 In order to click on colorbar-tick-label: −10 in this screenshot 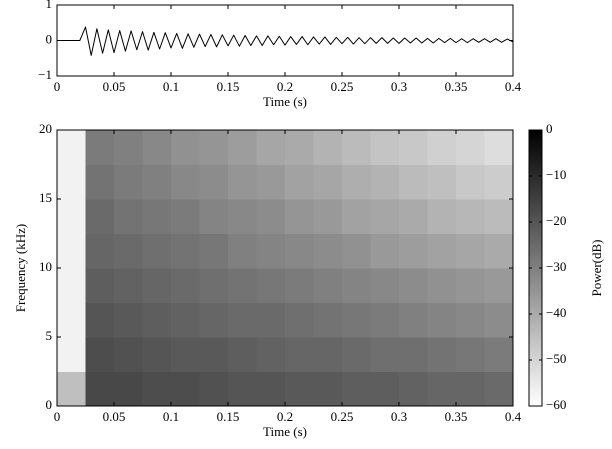, I will do `click(556, 174)`.